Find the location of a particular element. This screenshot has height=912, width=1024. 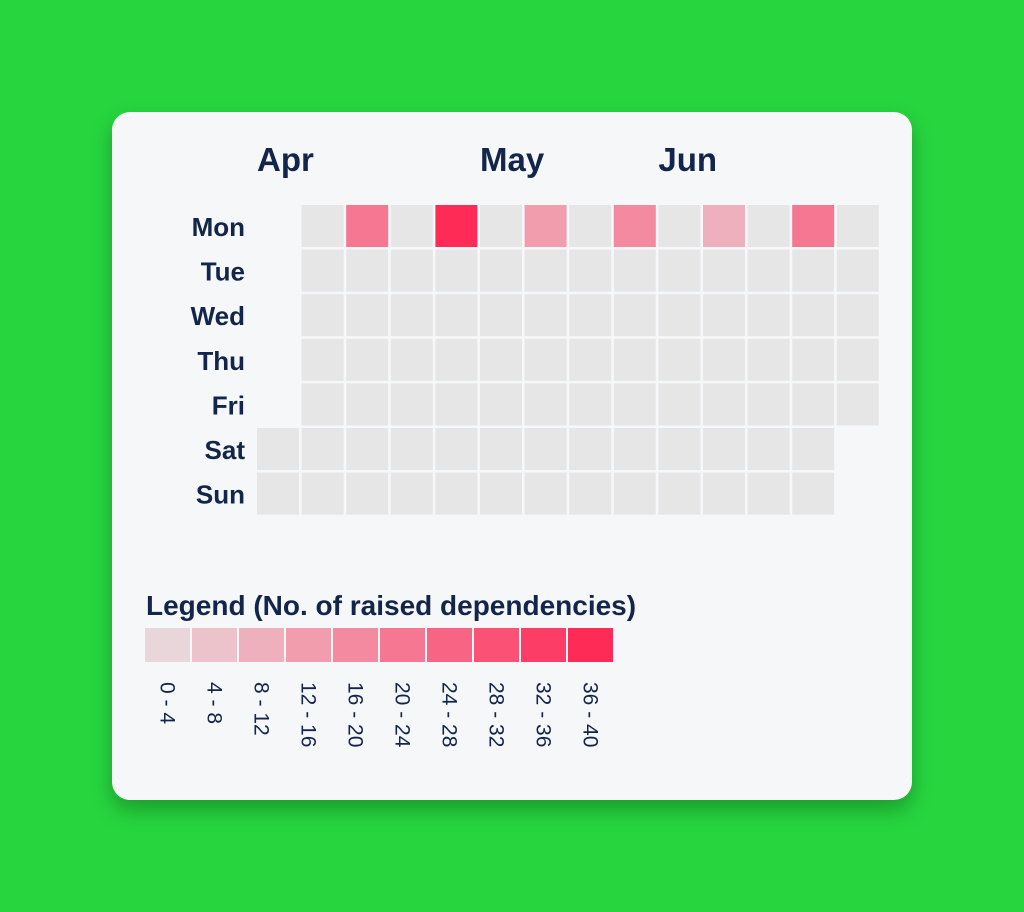

legend-label: 24 - 28 is located at coordinates (449, 714).